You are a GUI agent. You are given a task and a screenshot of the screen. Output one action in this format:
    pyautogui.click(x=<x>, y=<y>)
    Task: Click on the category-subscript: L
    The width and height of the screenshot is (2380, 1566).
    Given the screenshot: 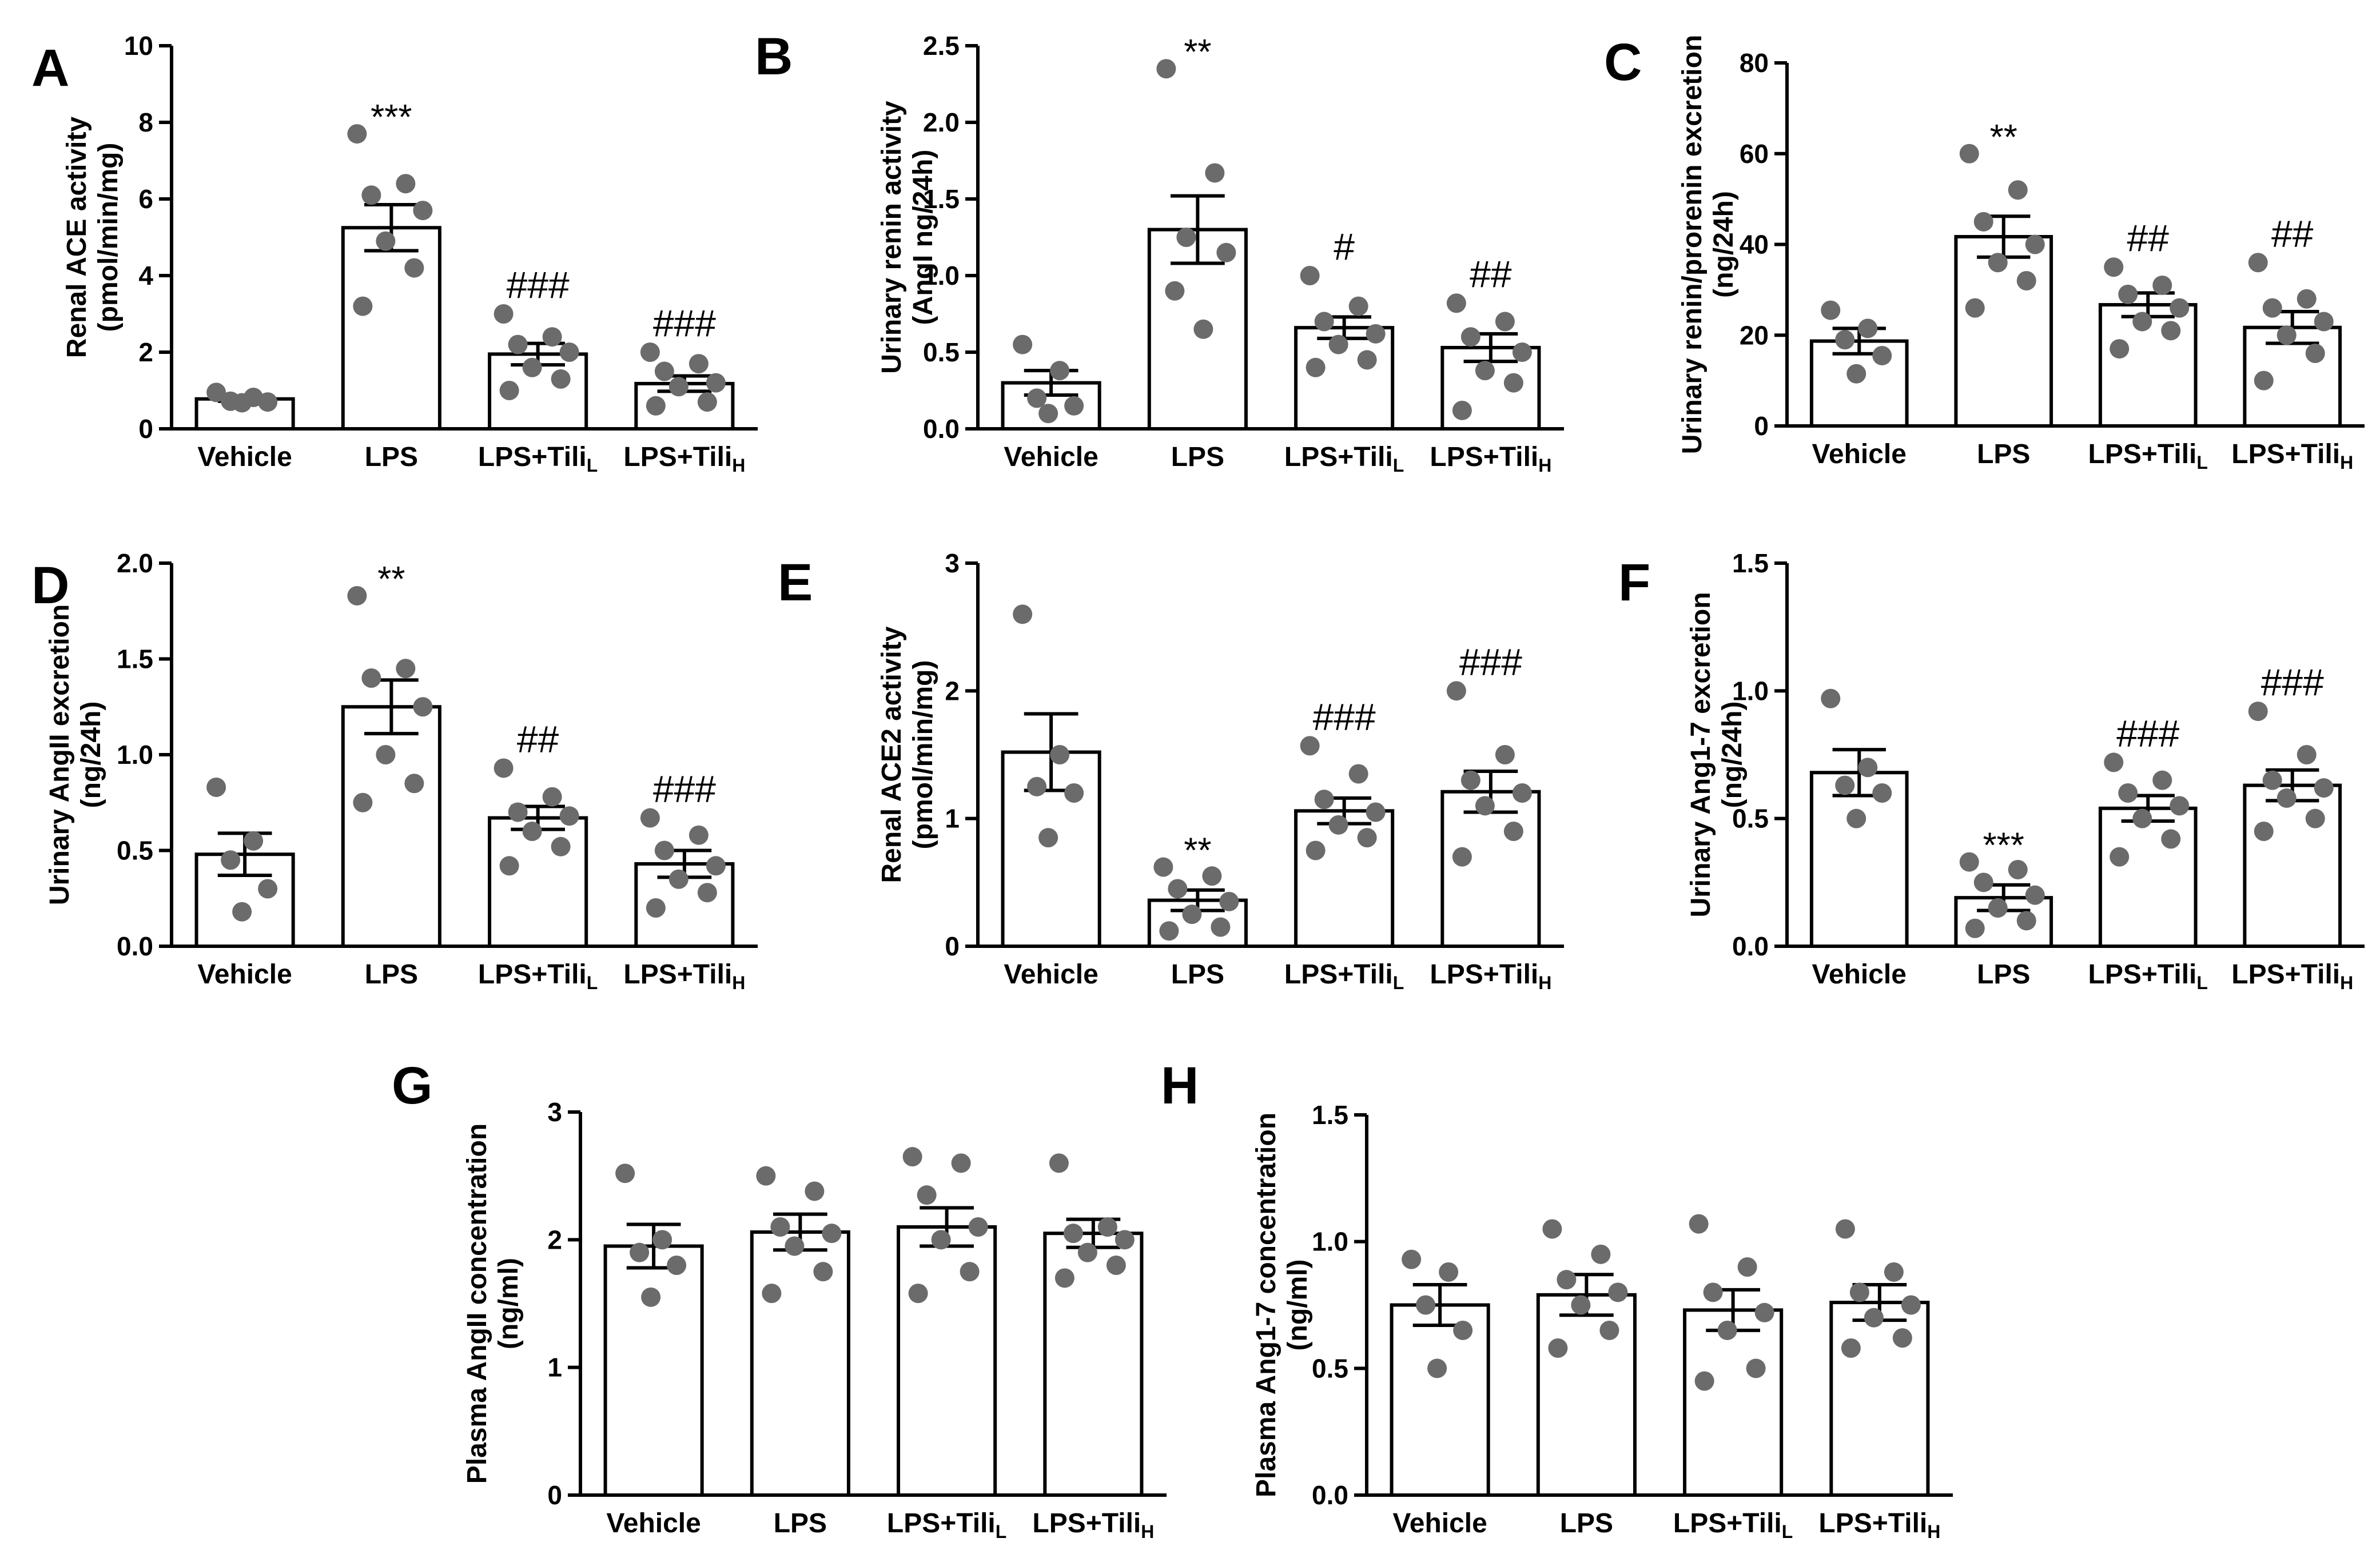 What is the action you would take?
    pyautogui.click(x=1787, y=1531)
    